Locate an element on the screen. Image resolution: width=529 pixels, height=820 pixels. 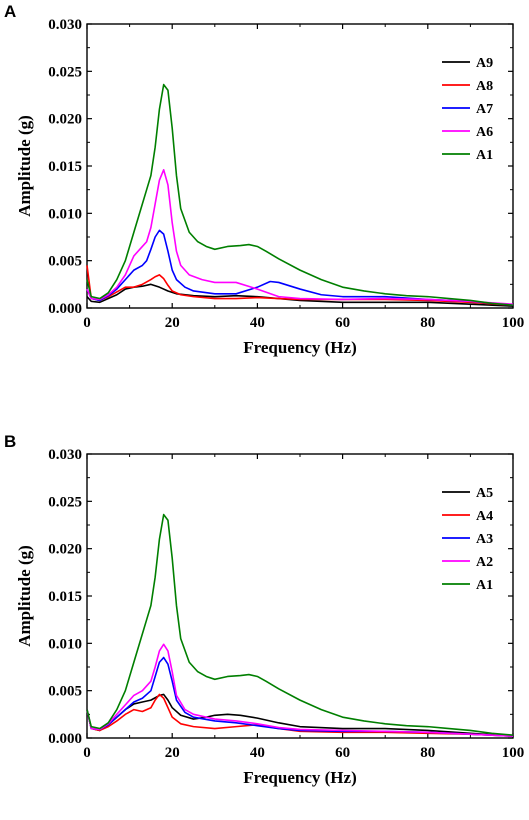
legend: A5 A4 A3 A2 A1 is located at coordinates (467, 539).